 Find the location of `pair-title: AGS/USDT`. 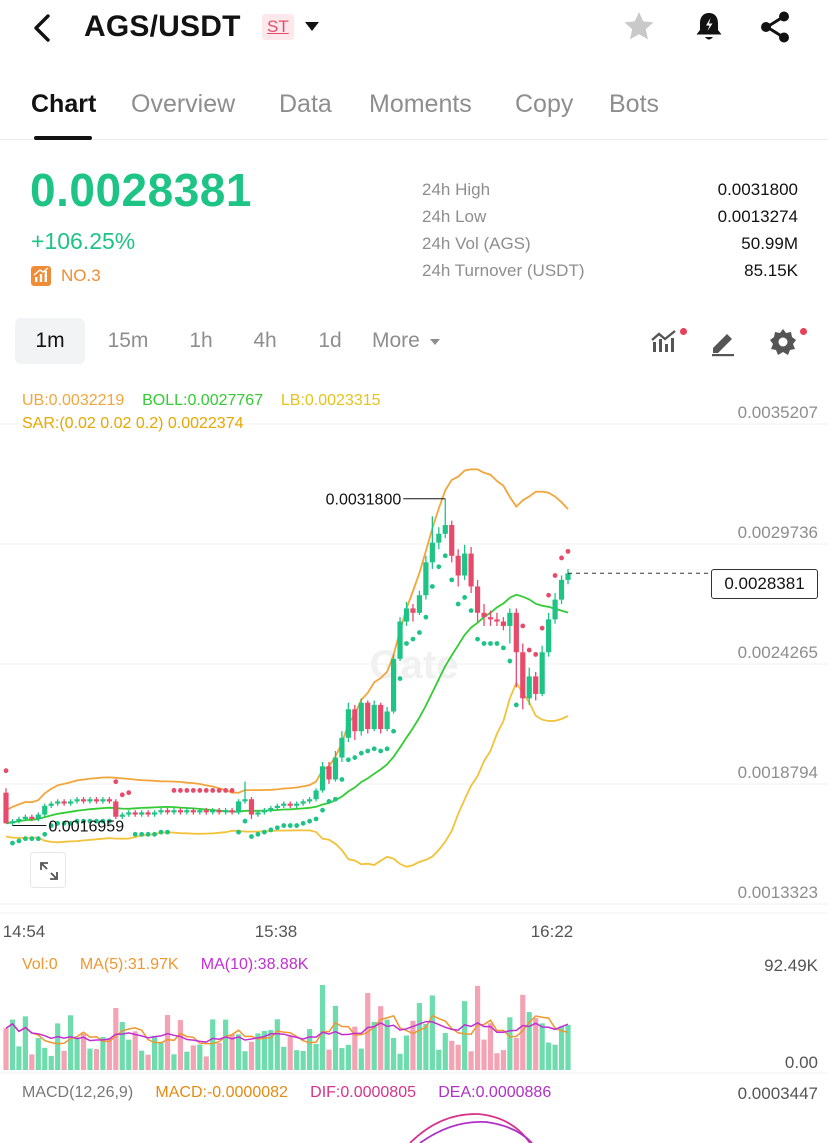

pair-title: AGS/USDT is located at coordinates (162, 26).